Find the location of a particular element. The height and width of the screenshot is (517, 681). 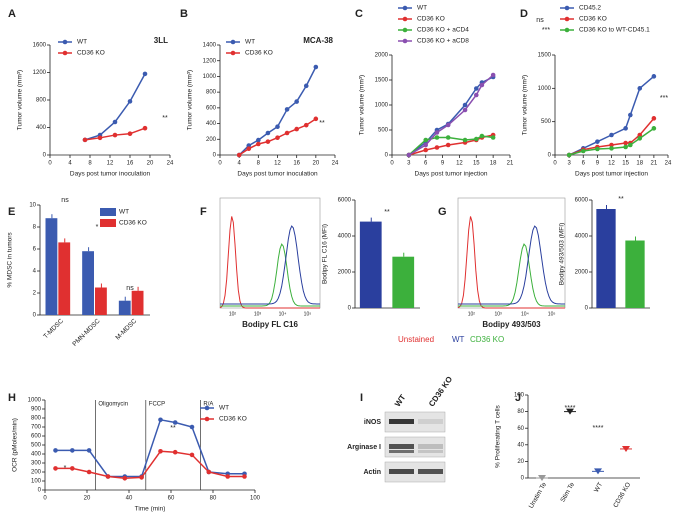

y-tick-label: 6000 is located at coordinates (345, 201).